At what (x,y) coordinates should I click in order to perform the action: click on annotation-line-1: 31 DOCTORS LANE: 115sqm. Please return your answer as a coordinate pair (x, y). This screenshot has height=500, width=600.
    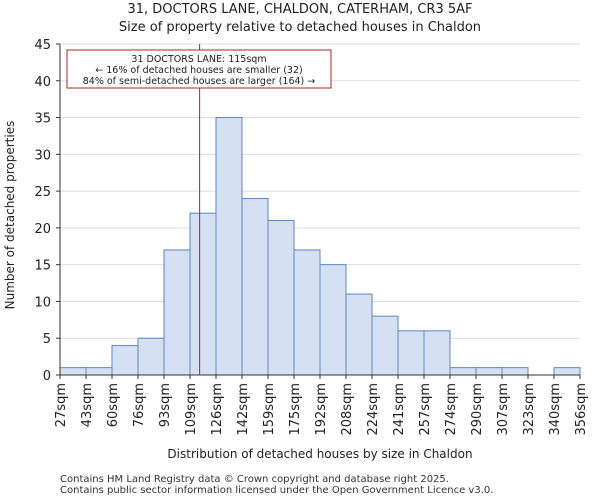
    Looking at the image, I should click on (198, 59).